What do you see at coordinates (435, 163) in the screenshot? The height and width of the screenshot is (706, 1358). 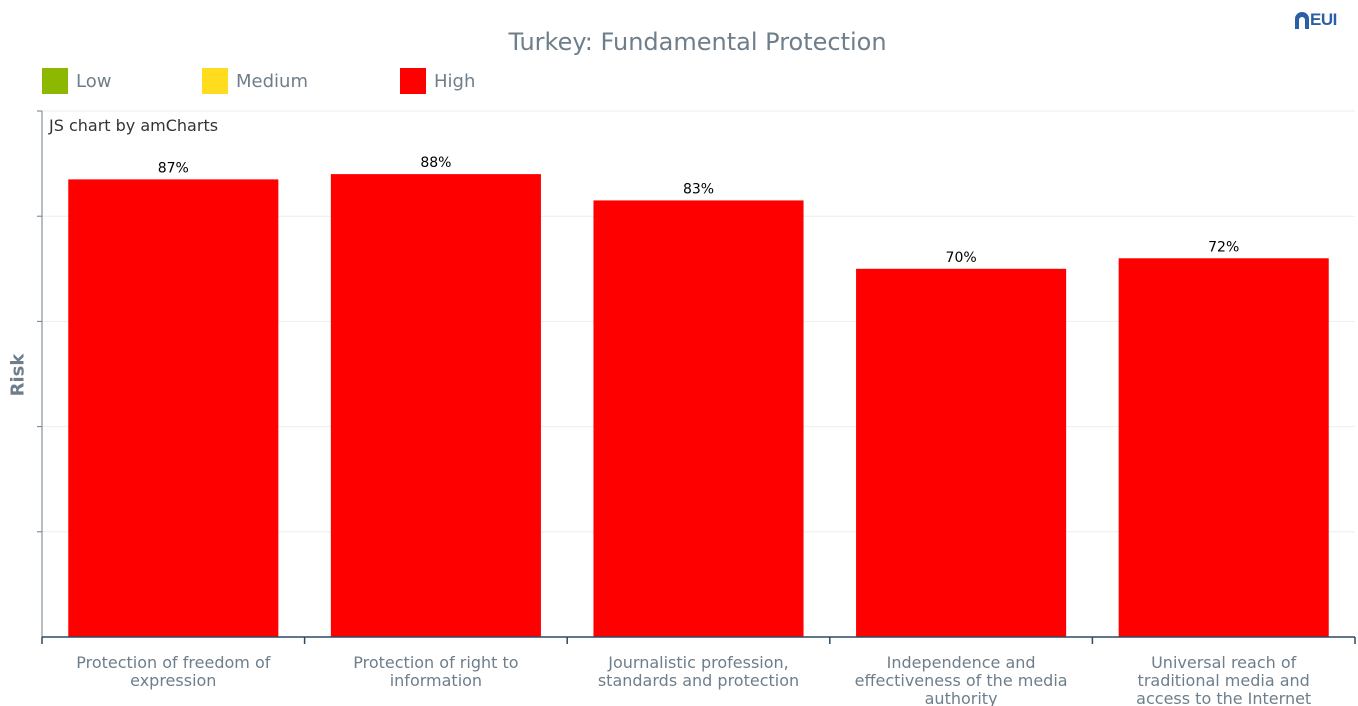 I see `data-label-2: 88%` at bounding box center [435, 163].